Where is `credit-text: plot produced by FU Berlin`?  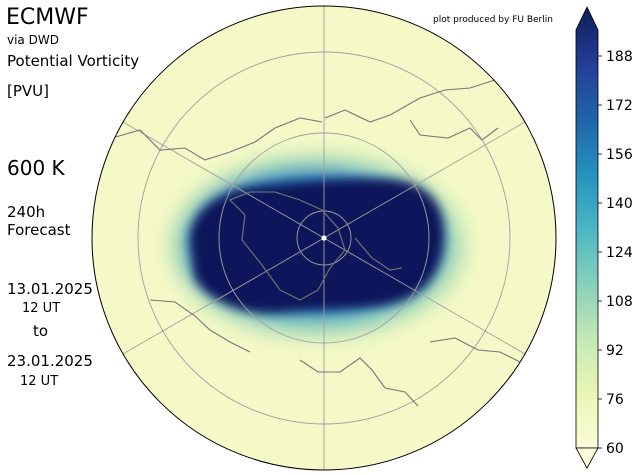 credit-text: plot produced by FU Berlin is located at coordinates (493, 20).